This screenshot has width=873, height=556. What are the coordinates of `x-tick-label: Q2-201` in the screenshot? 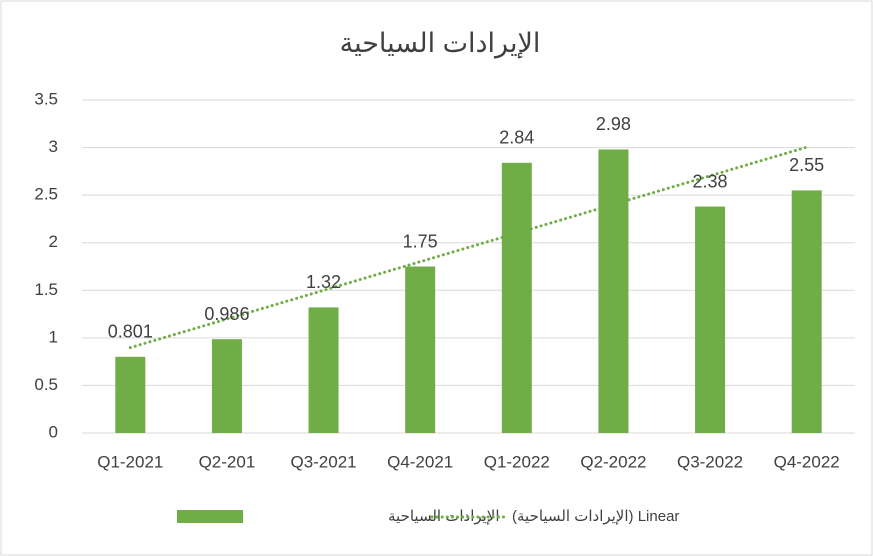 It's located at (227, 461).